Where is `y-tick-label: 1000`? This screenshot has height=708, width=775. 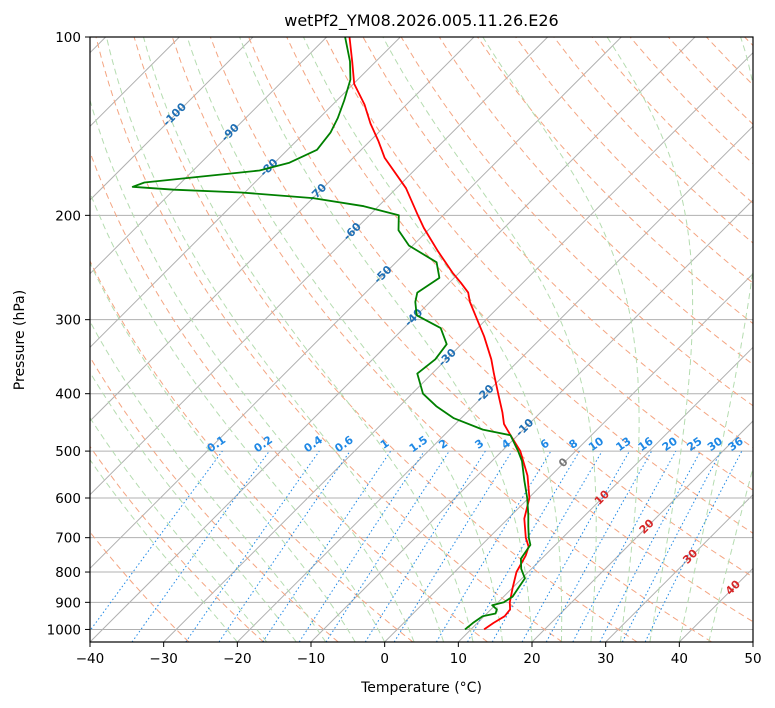
y-tick-label: 1000 is located at coordinates (64, 630).